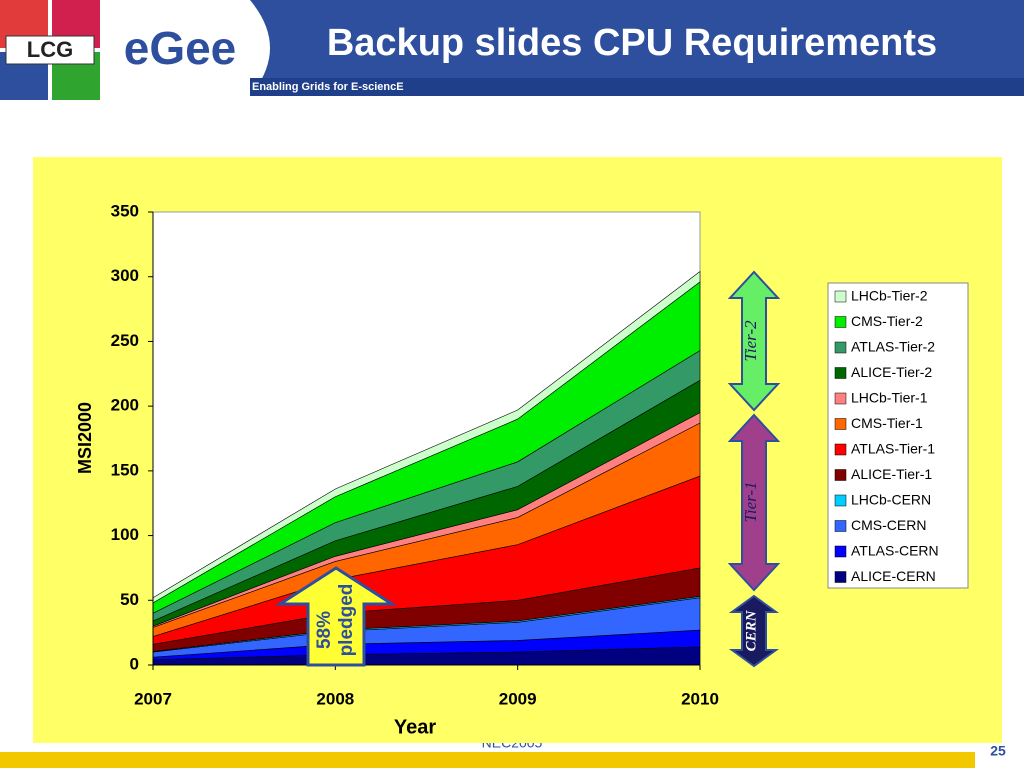  What do you see at coordinates (895, 551) in the screenshot?
I see `legend-label: ATLAS-CERN` at bounding box center [895, 551].